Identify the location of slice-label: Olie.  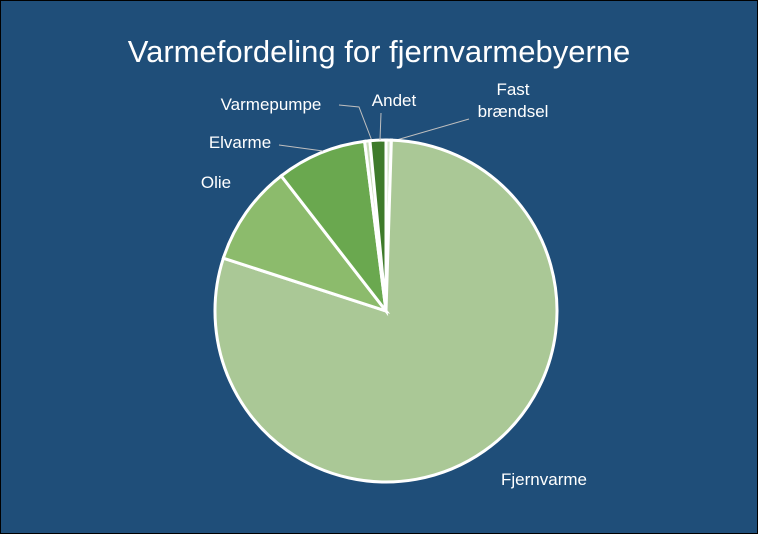
(216, 182).